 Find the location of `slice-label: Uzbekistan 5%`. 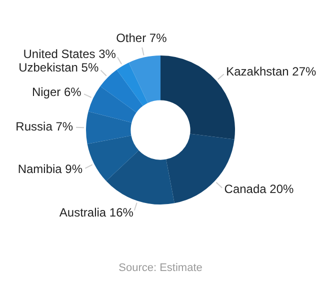

slice-label: Uzbekistan 5% is located at coordinates (58, 67).